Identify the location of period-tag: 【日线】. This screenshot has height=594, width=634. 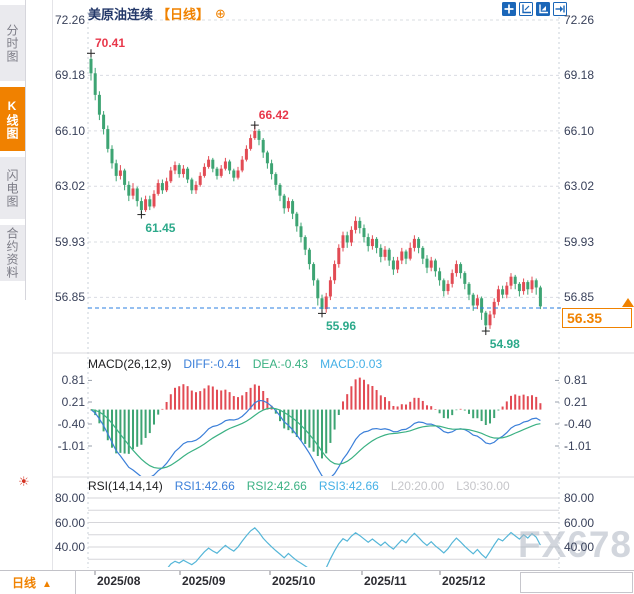
(183, 14).